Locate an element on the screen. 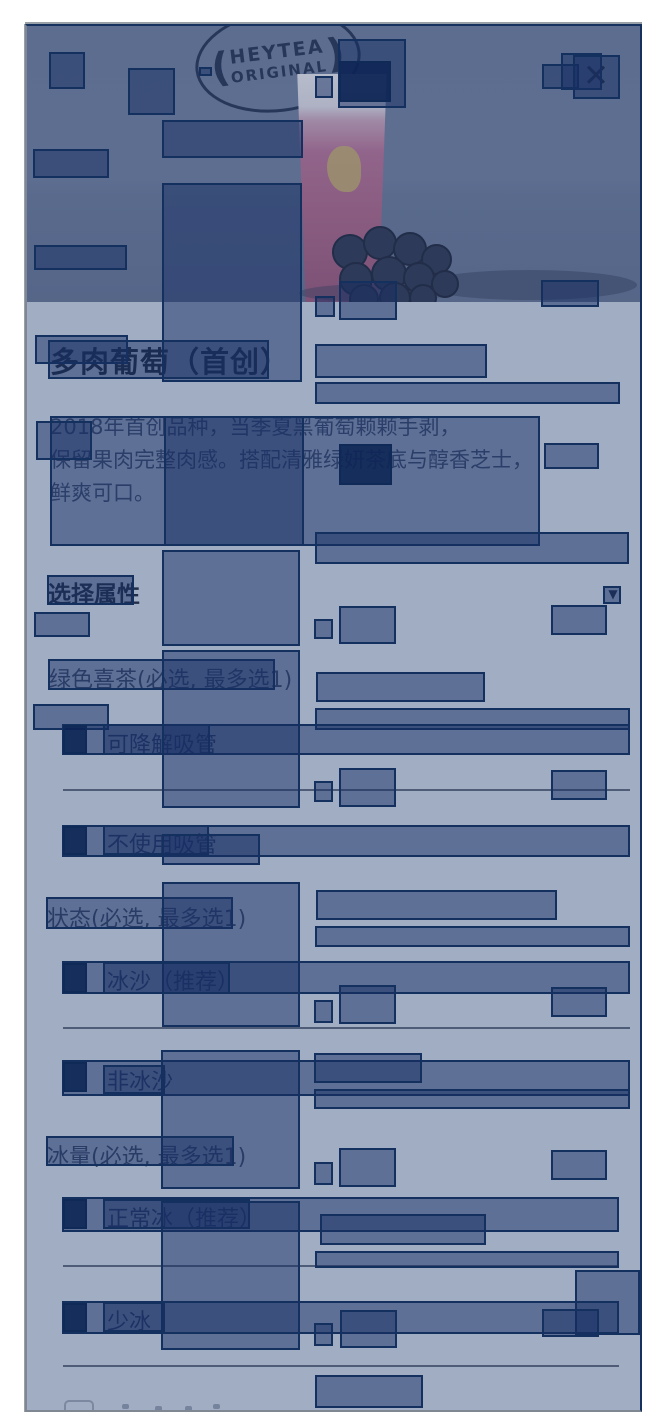 The image size is (668, 1426). description-line: 保留果肉完整肉感。搭配清雅绿妍茶底与醇香芝士， is located at coordinates (291, 460).